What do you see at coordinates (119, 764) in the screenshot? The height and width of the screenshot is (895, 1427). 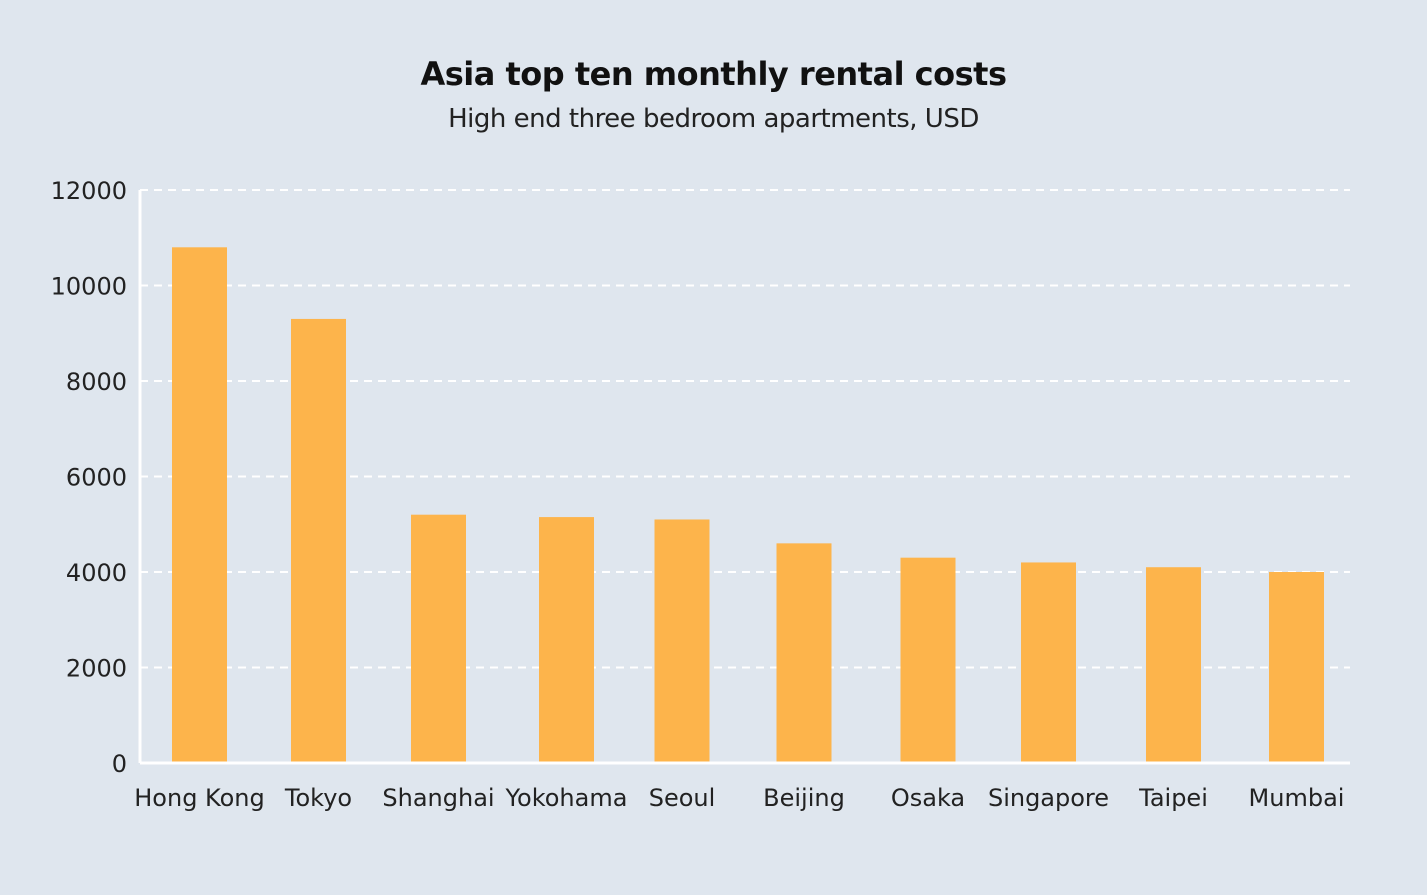 I see `y-tick-label: 0` at bounding box center [119, 764].